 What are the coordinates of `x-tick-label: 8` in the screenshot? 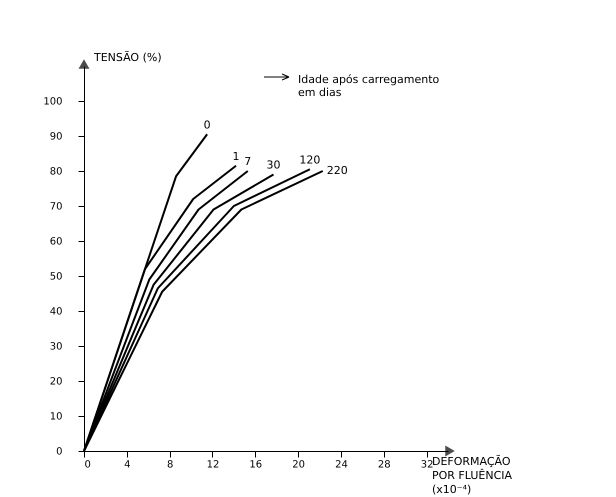 It's located at (170, 465).